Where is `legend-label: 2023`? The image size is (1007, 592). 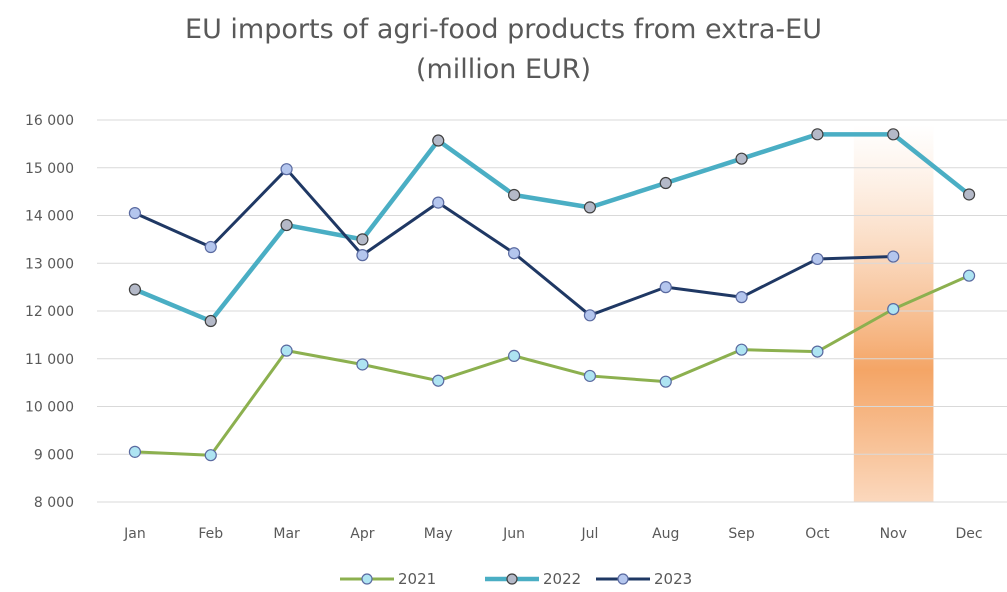 legend-label: 2023 is located at coordinates (673, 579).